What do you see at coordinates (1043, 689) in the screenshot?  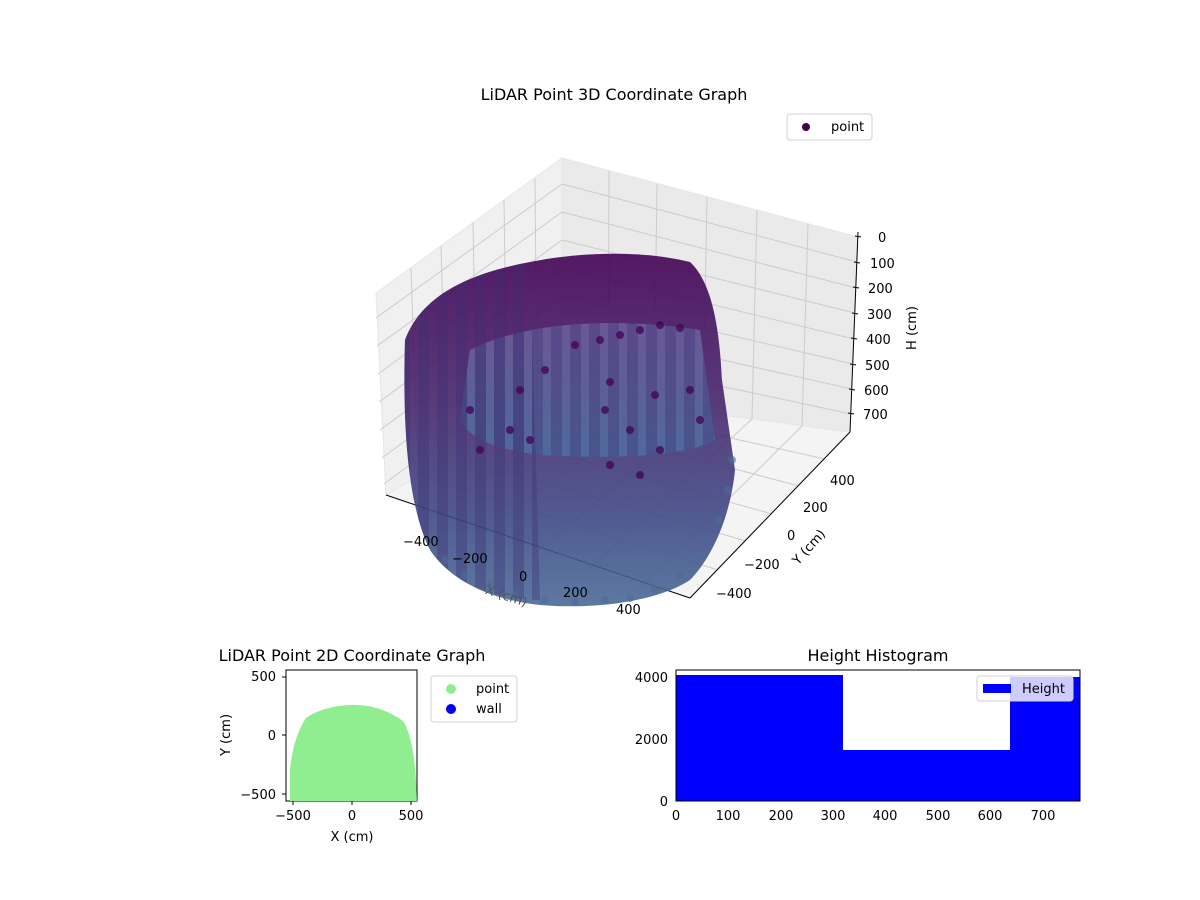 I see `legend-label: Height` at bounding box center [1043, 689].